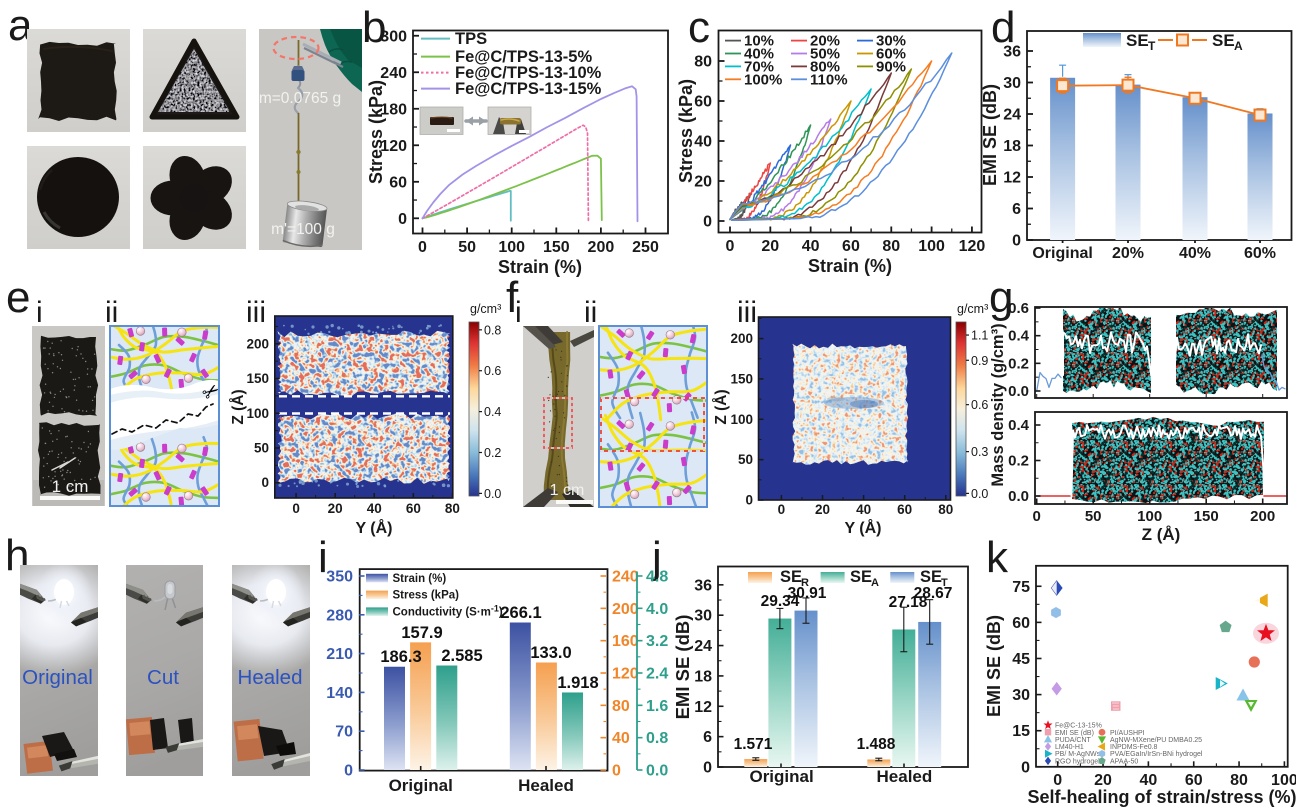  I want to click on svg-text: SE, so click(931, 577).